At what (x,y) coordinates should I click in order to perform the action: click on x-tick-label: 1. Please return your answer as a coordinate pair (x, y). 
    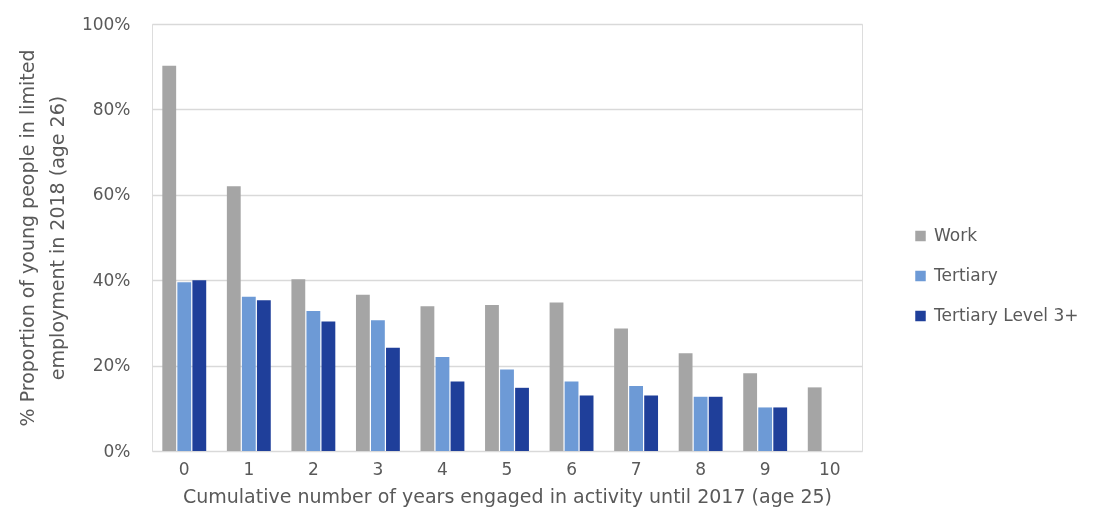
    Looking at the image, I should click on (249, 468).